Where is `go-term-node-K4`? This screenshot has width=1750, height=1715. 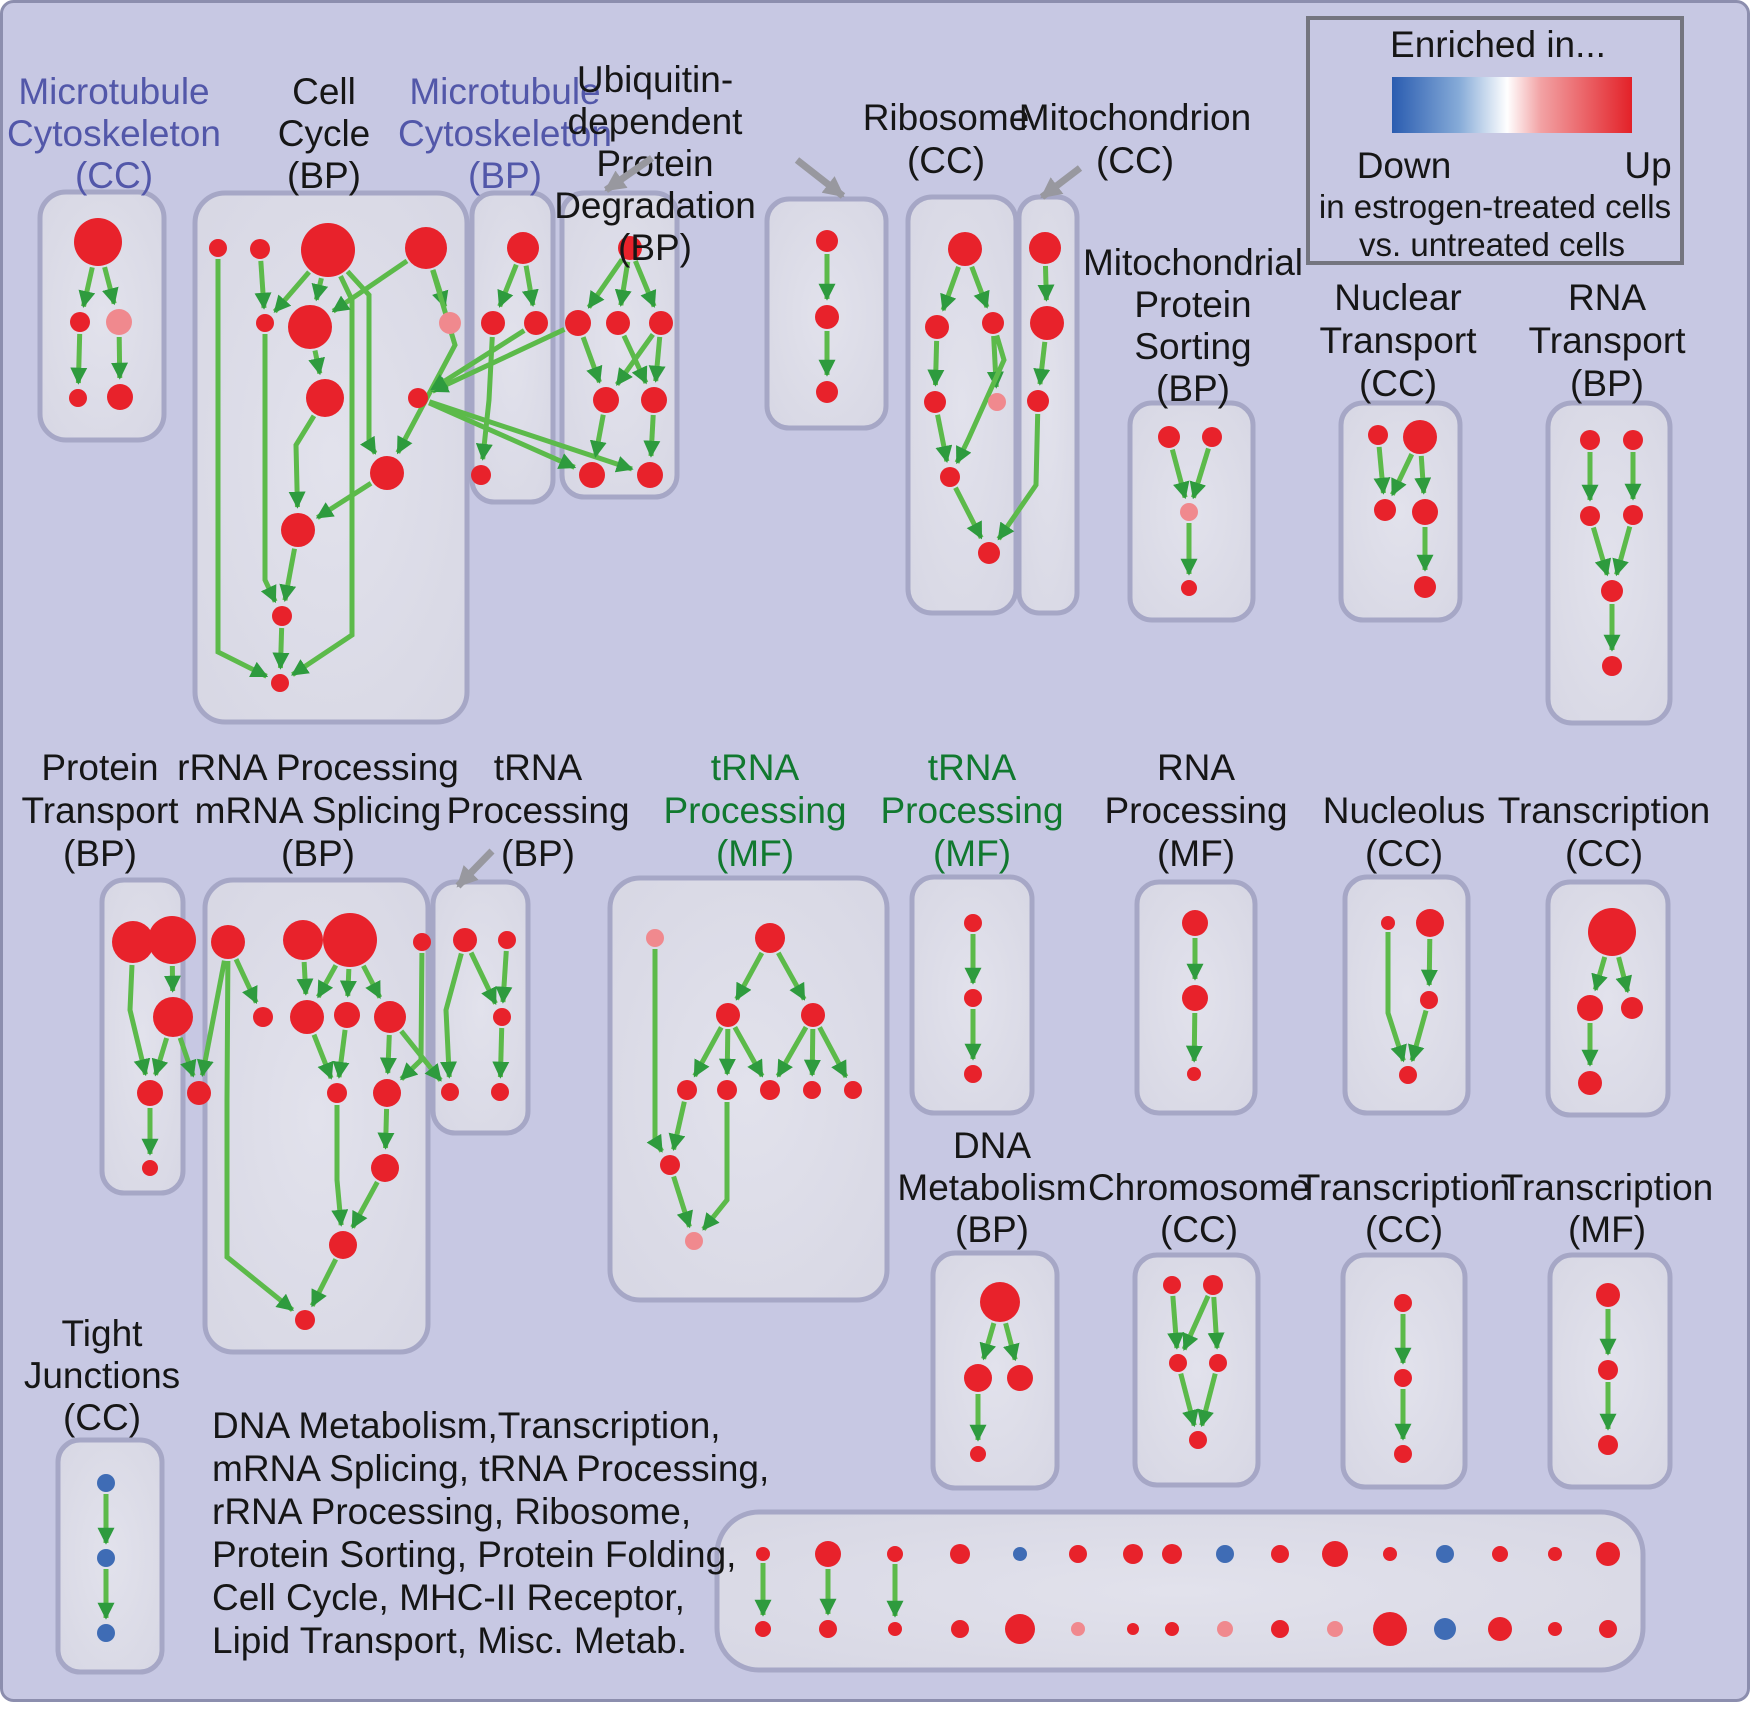 go-term-node-K4 is located at coordinates (1590, 1083).